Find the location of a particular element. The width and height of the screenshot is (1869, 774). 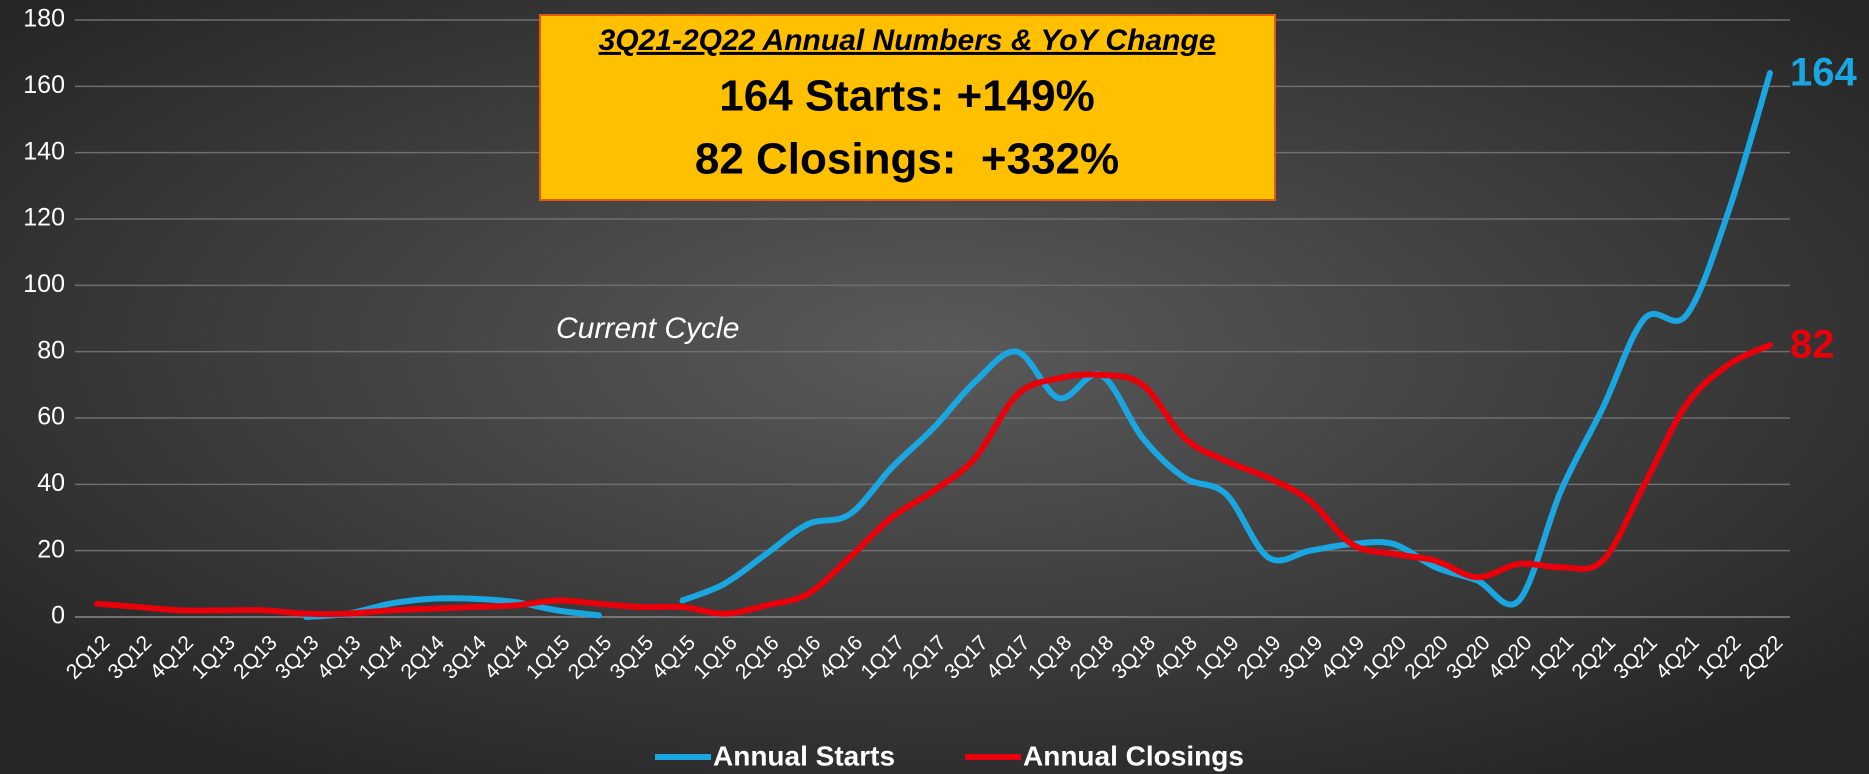

y-tick-label: 20 is located at coordinates (51, 549).